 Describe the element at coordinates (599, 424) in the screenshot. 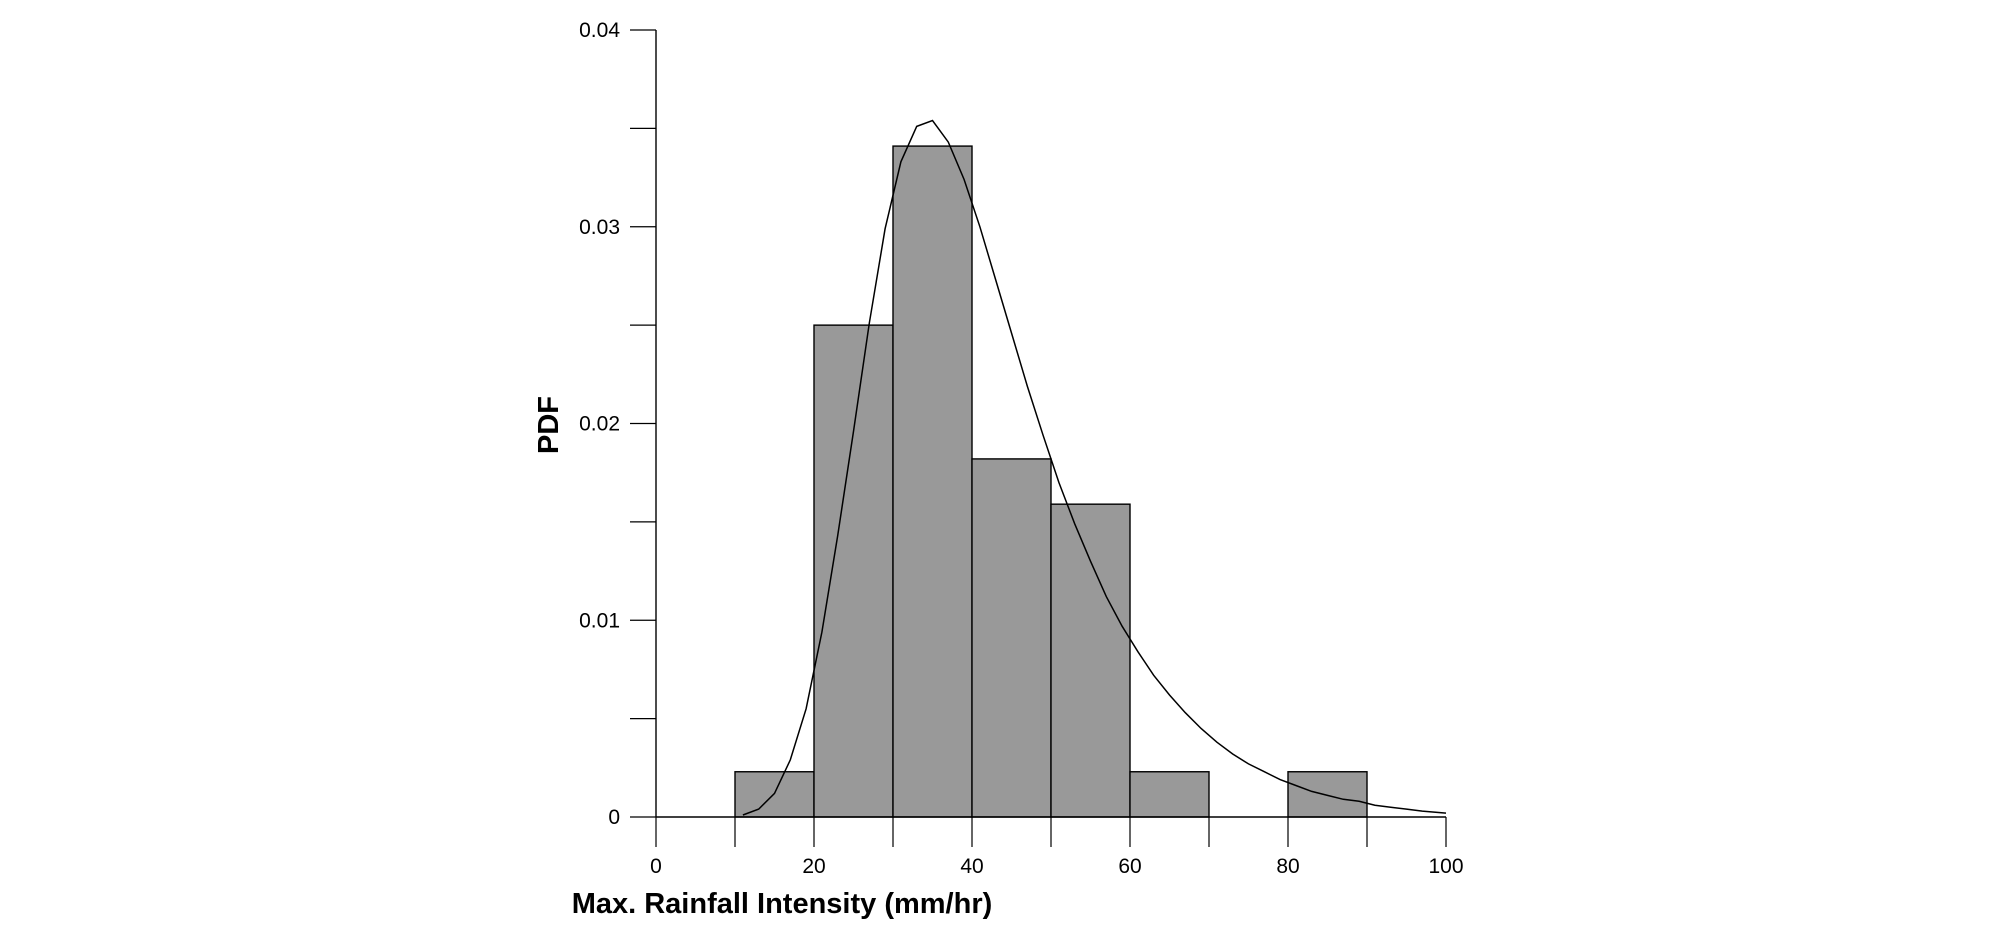

I see `y-tick-label: 0.02` at that location.